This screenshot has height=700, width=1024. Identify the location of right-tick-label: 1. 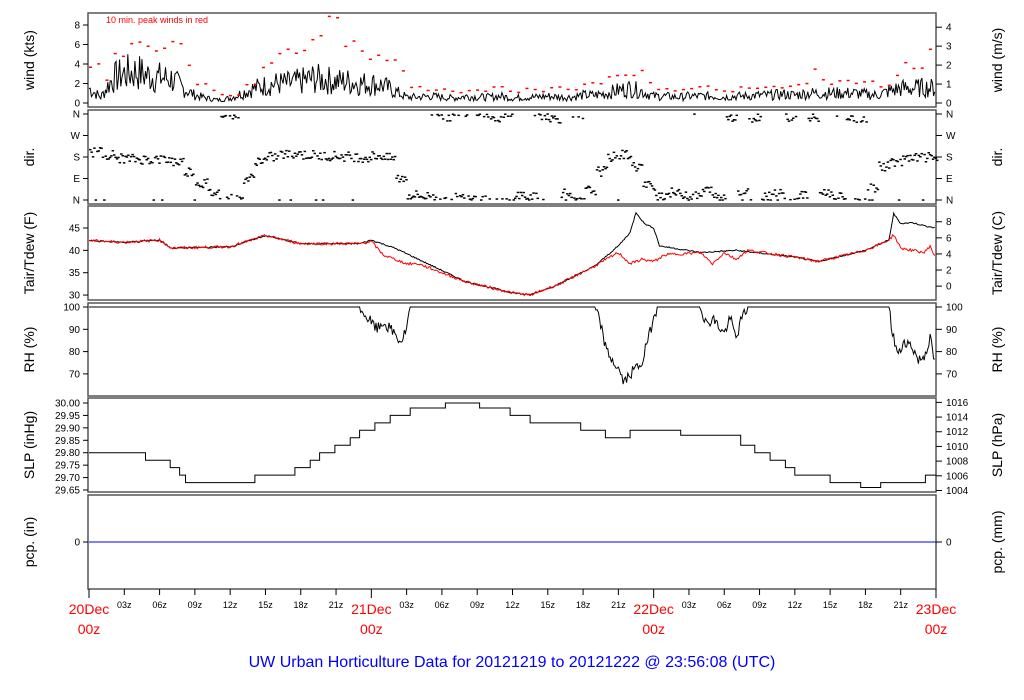
(949, 85).